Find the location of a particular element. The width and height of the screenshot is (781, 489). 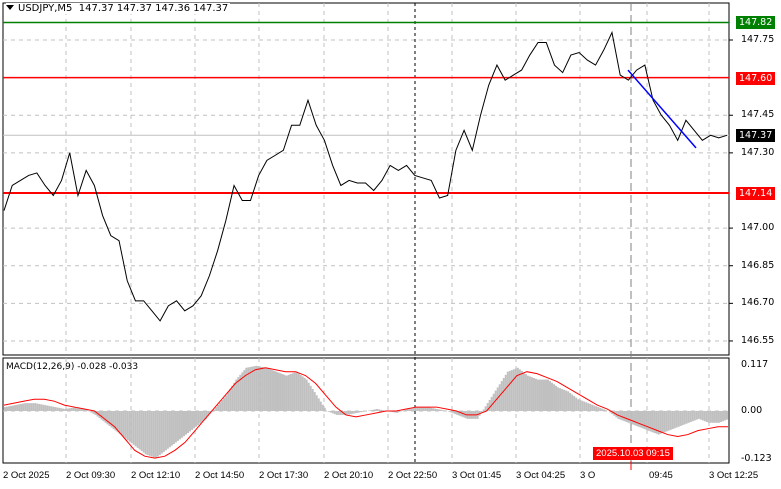

macd-tick: -0.123 is located at coordinates (756, 459).